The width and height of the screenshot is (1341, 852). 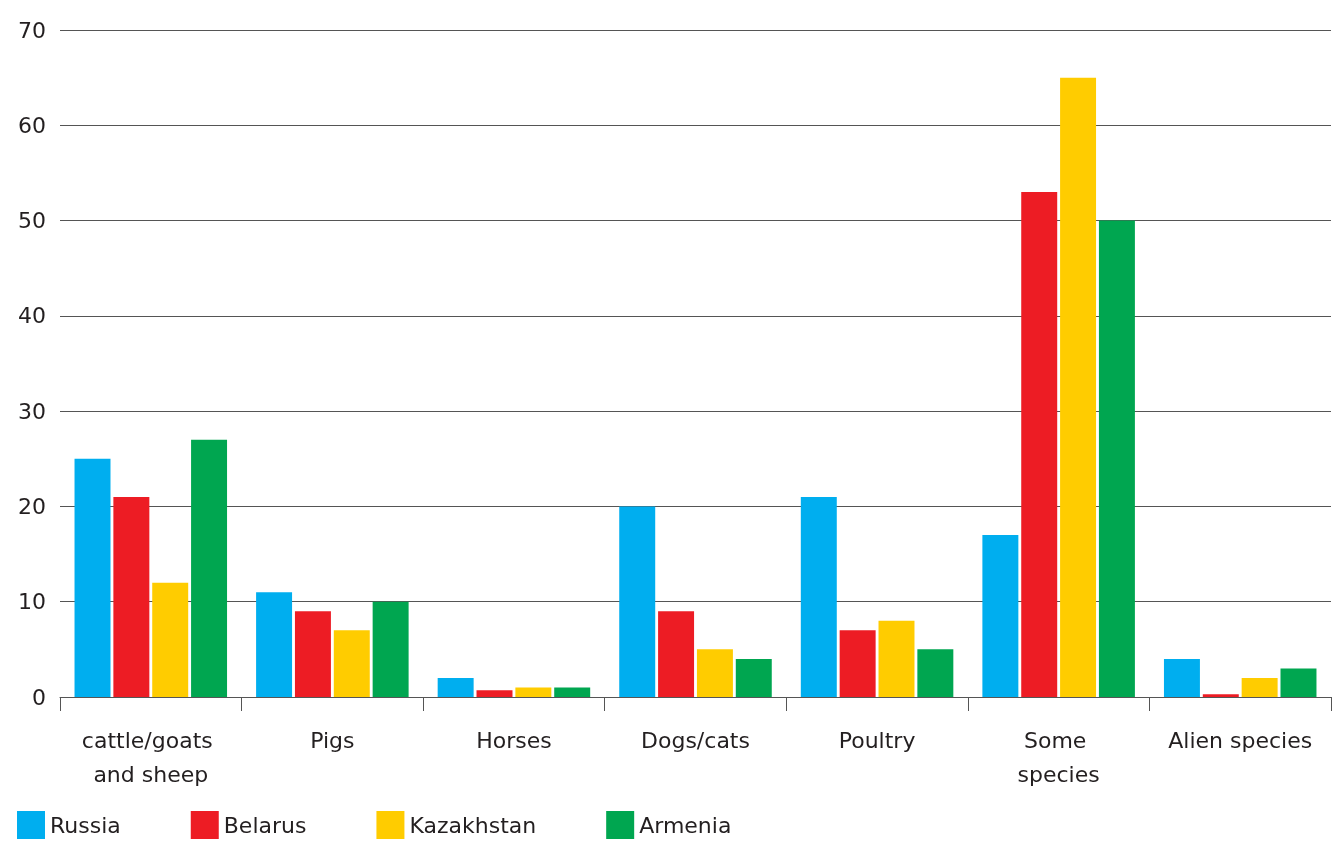 What do you see at coordinates (85, 825) in the screenshot?
I see `legend-label: Russia` at bounding box center [85, 825].